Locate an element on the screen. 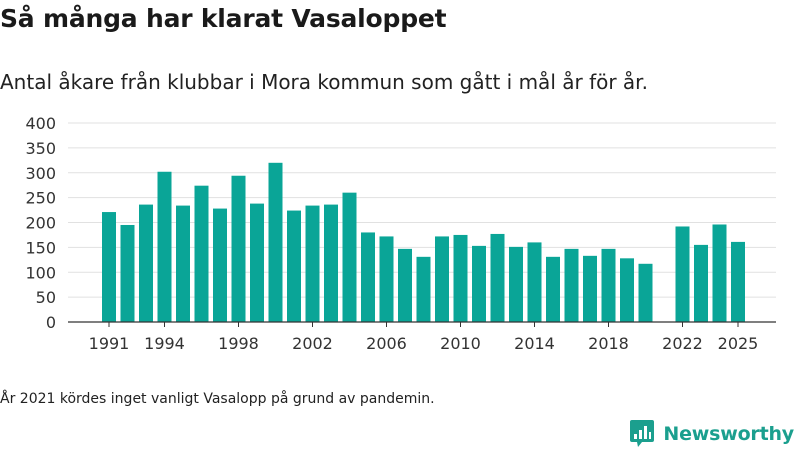 The height and width of the screenshot is (450, 800). y-tick-label: 350 is located at coordinates (40, 148).